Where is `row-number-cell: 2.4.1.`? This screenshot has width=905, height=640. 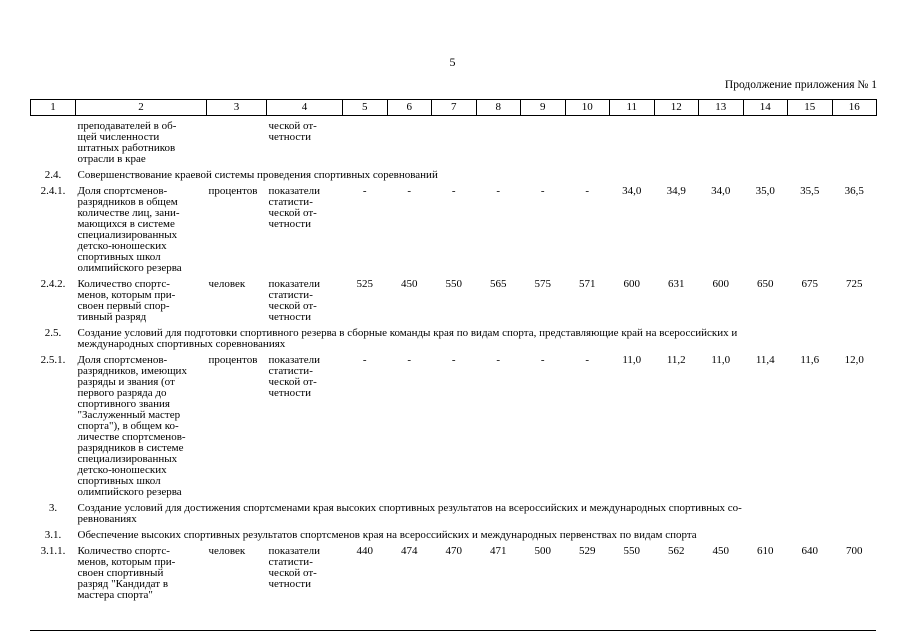 row-number-cell: 2.4.1. is located at coordinates (53, 191).